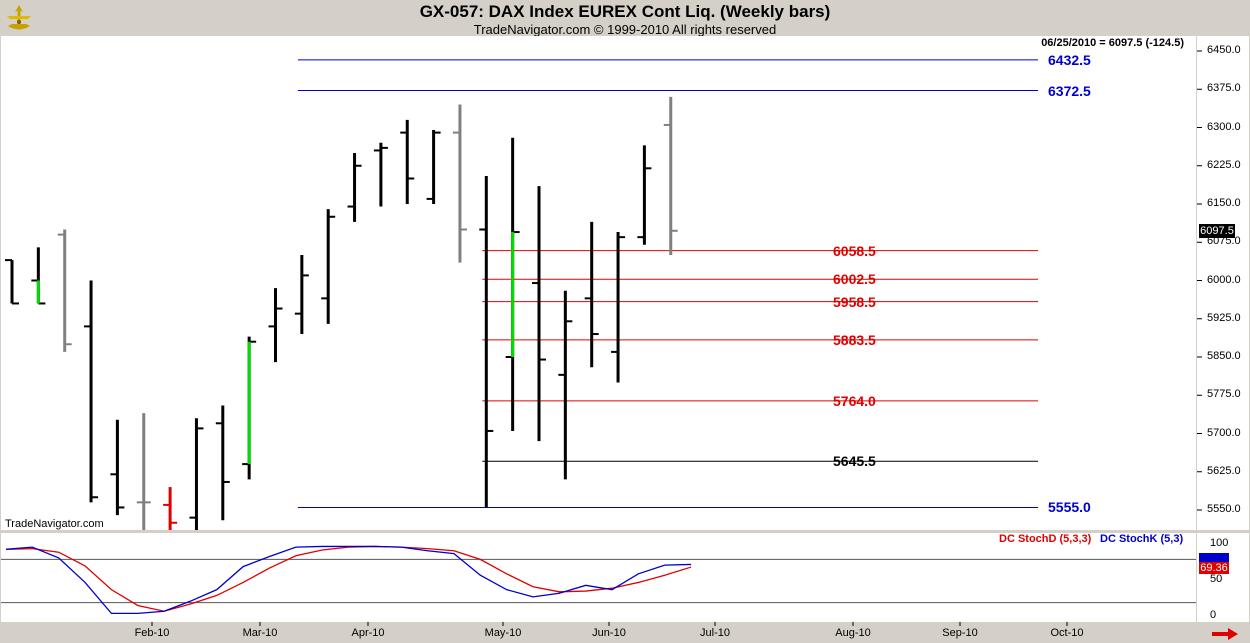 The image size is (1250, 643). I want to click on date-tick: Jun-10, so click(609, 633).